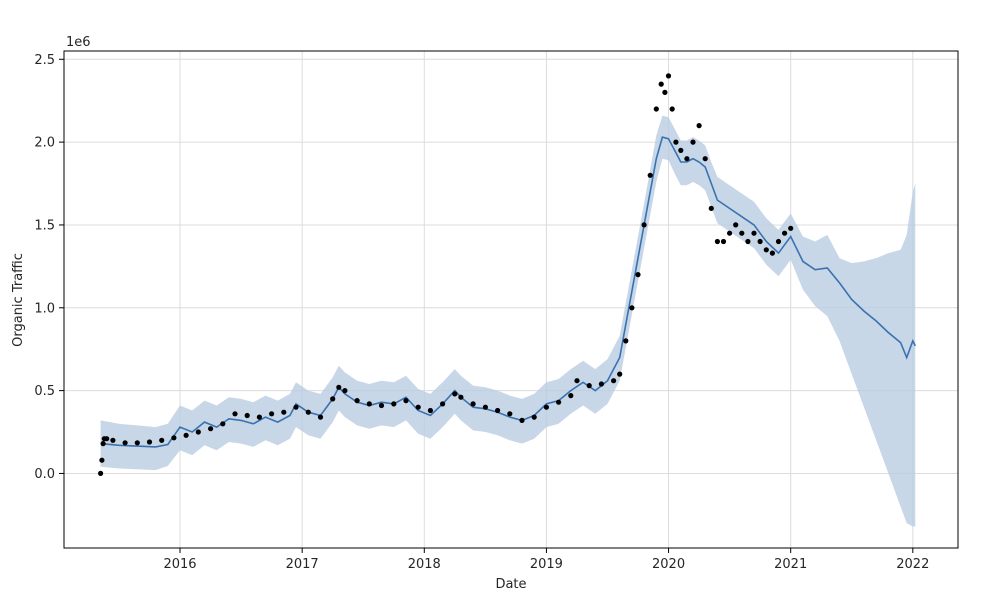 This screenshot has height=606, width=988. I want to click on x-tick-label: 2016, so click(179, 564).